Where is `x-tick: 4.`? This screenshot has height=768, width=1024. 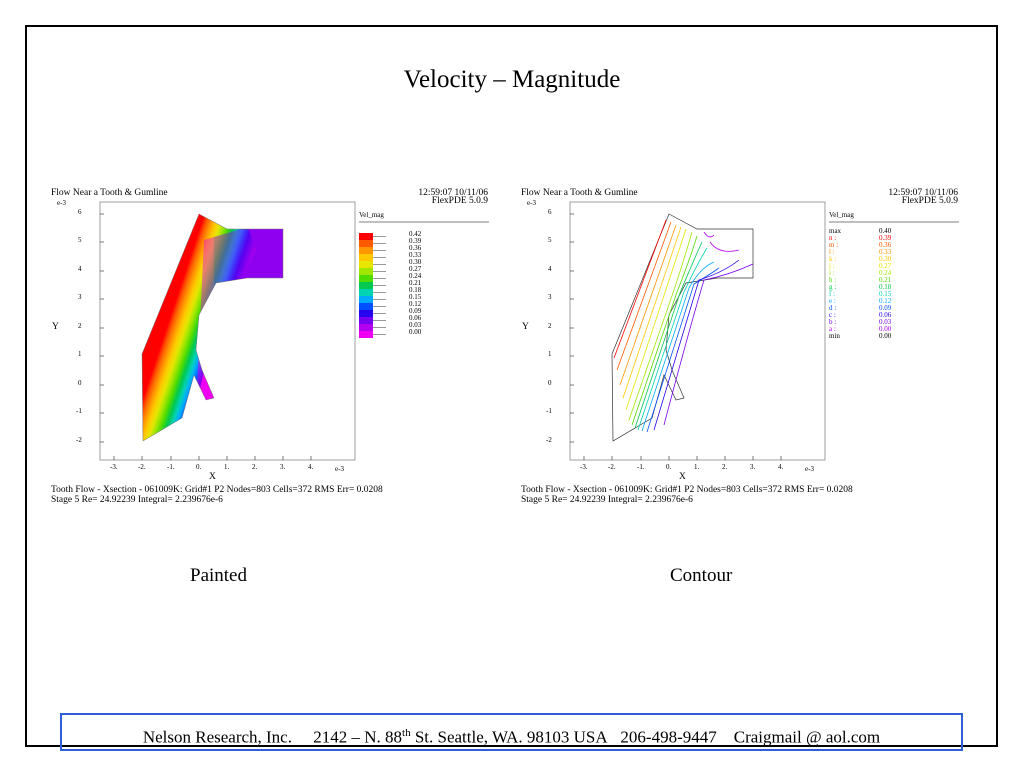 x-tick: 4. is located at coordinates (311, 467).